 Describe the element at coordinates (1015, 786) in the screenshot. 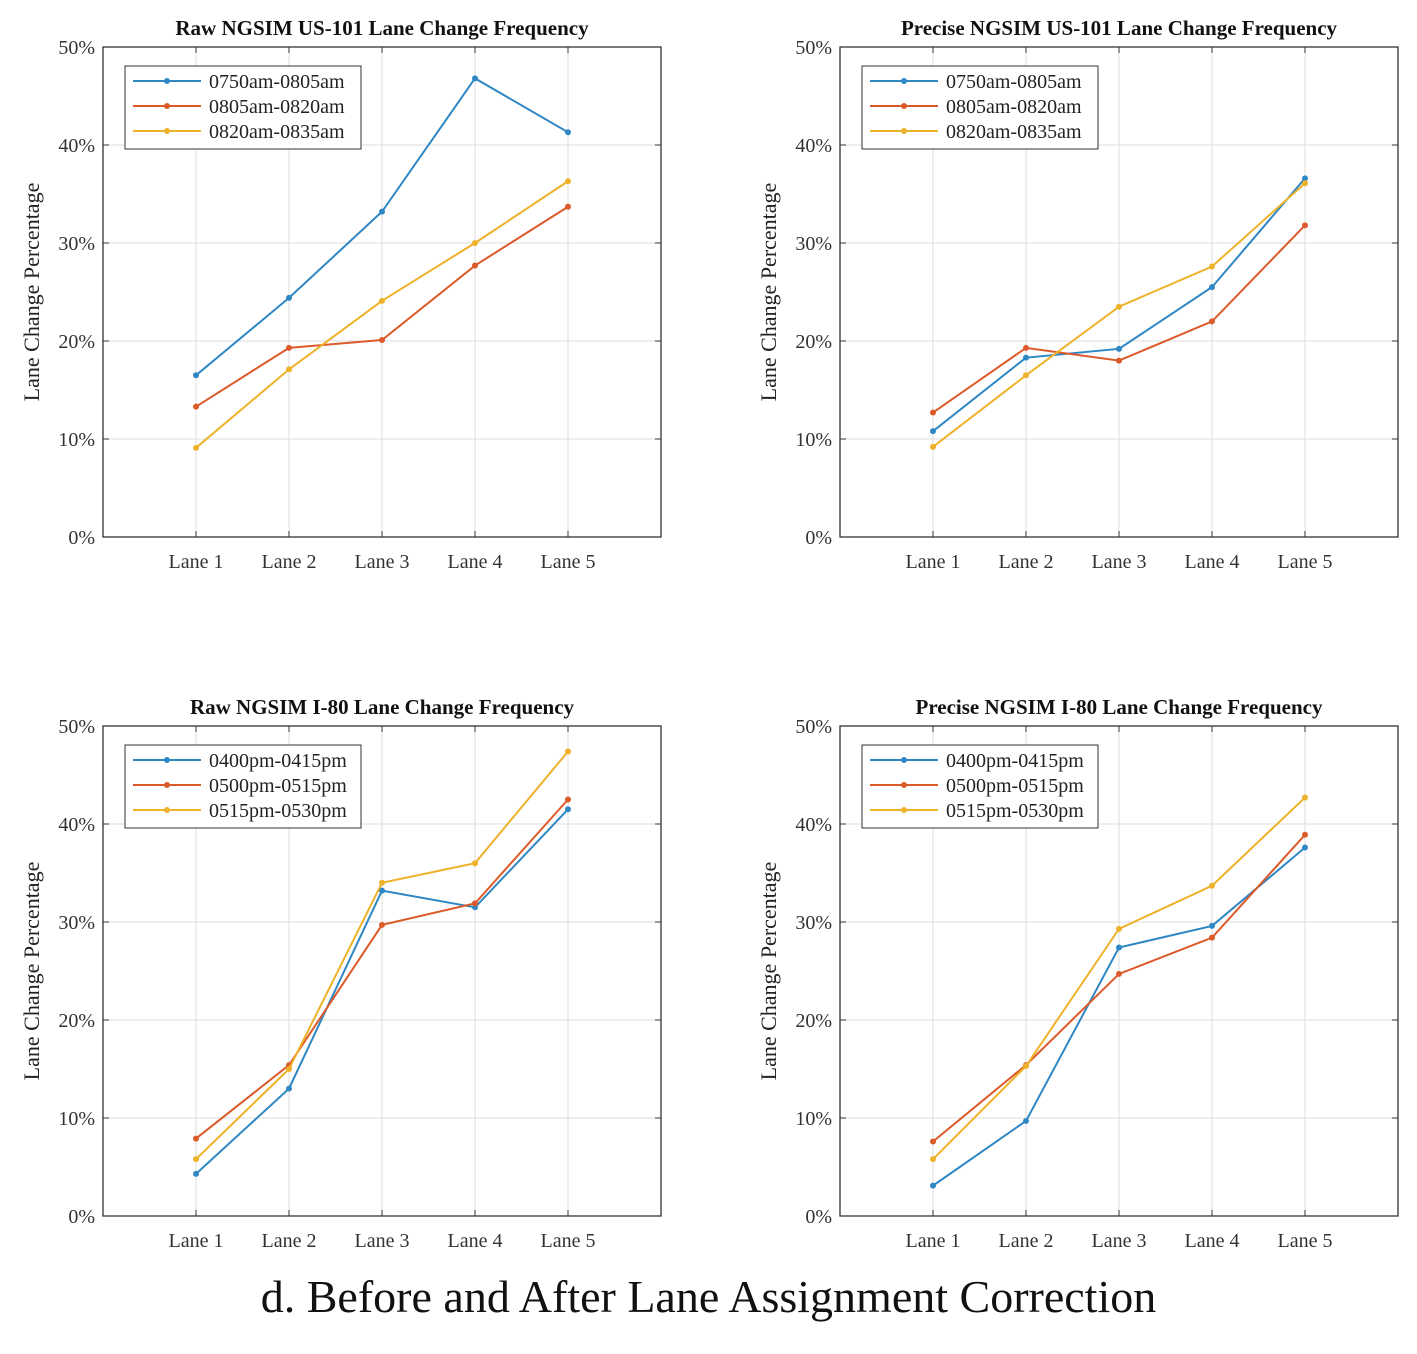

I see `legend-label: 0500pm-0515pm` at that location.